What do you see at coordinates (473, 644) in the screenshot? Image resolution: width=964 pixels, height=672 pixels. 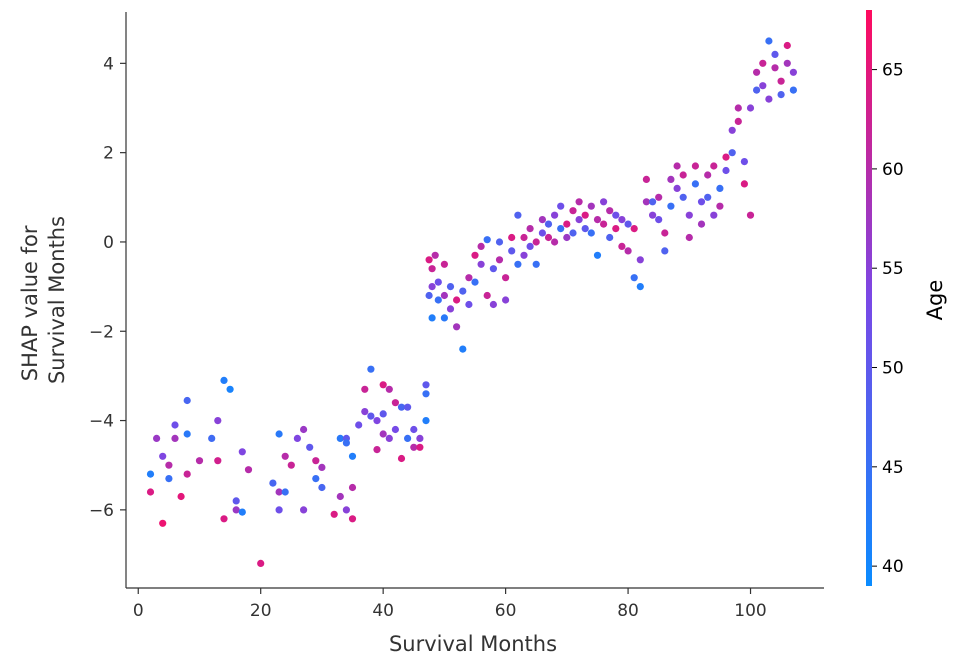 I see `x-axis-title: Survival Months` at bounding box center [473, 644].